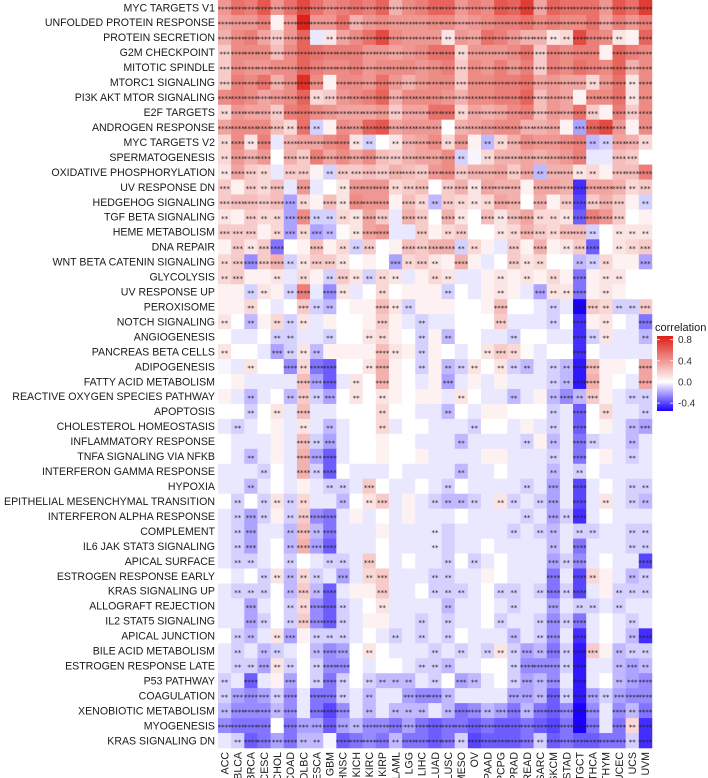  What do you see at coordinates (133, 173) in the screenshot?
I see `row-label: OXIDATIVE PHOSPHORYLATION` at bounding box center [133, 173].